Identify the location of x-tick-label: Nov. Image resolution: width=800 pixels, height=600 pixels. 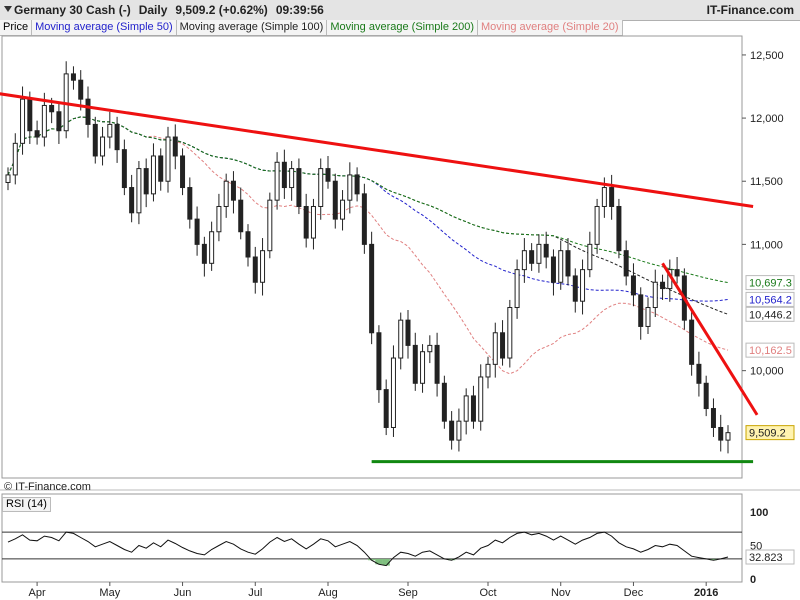
(561, 593).